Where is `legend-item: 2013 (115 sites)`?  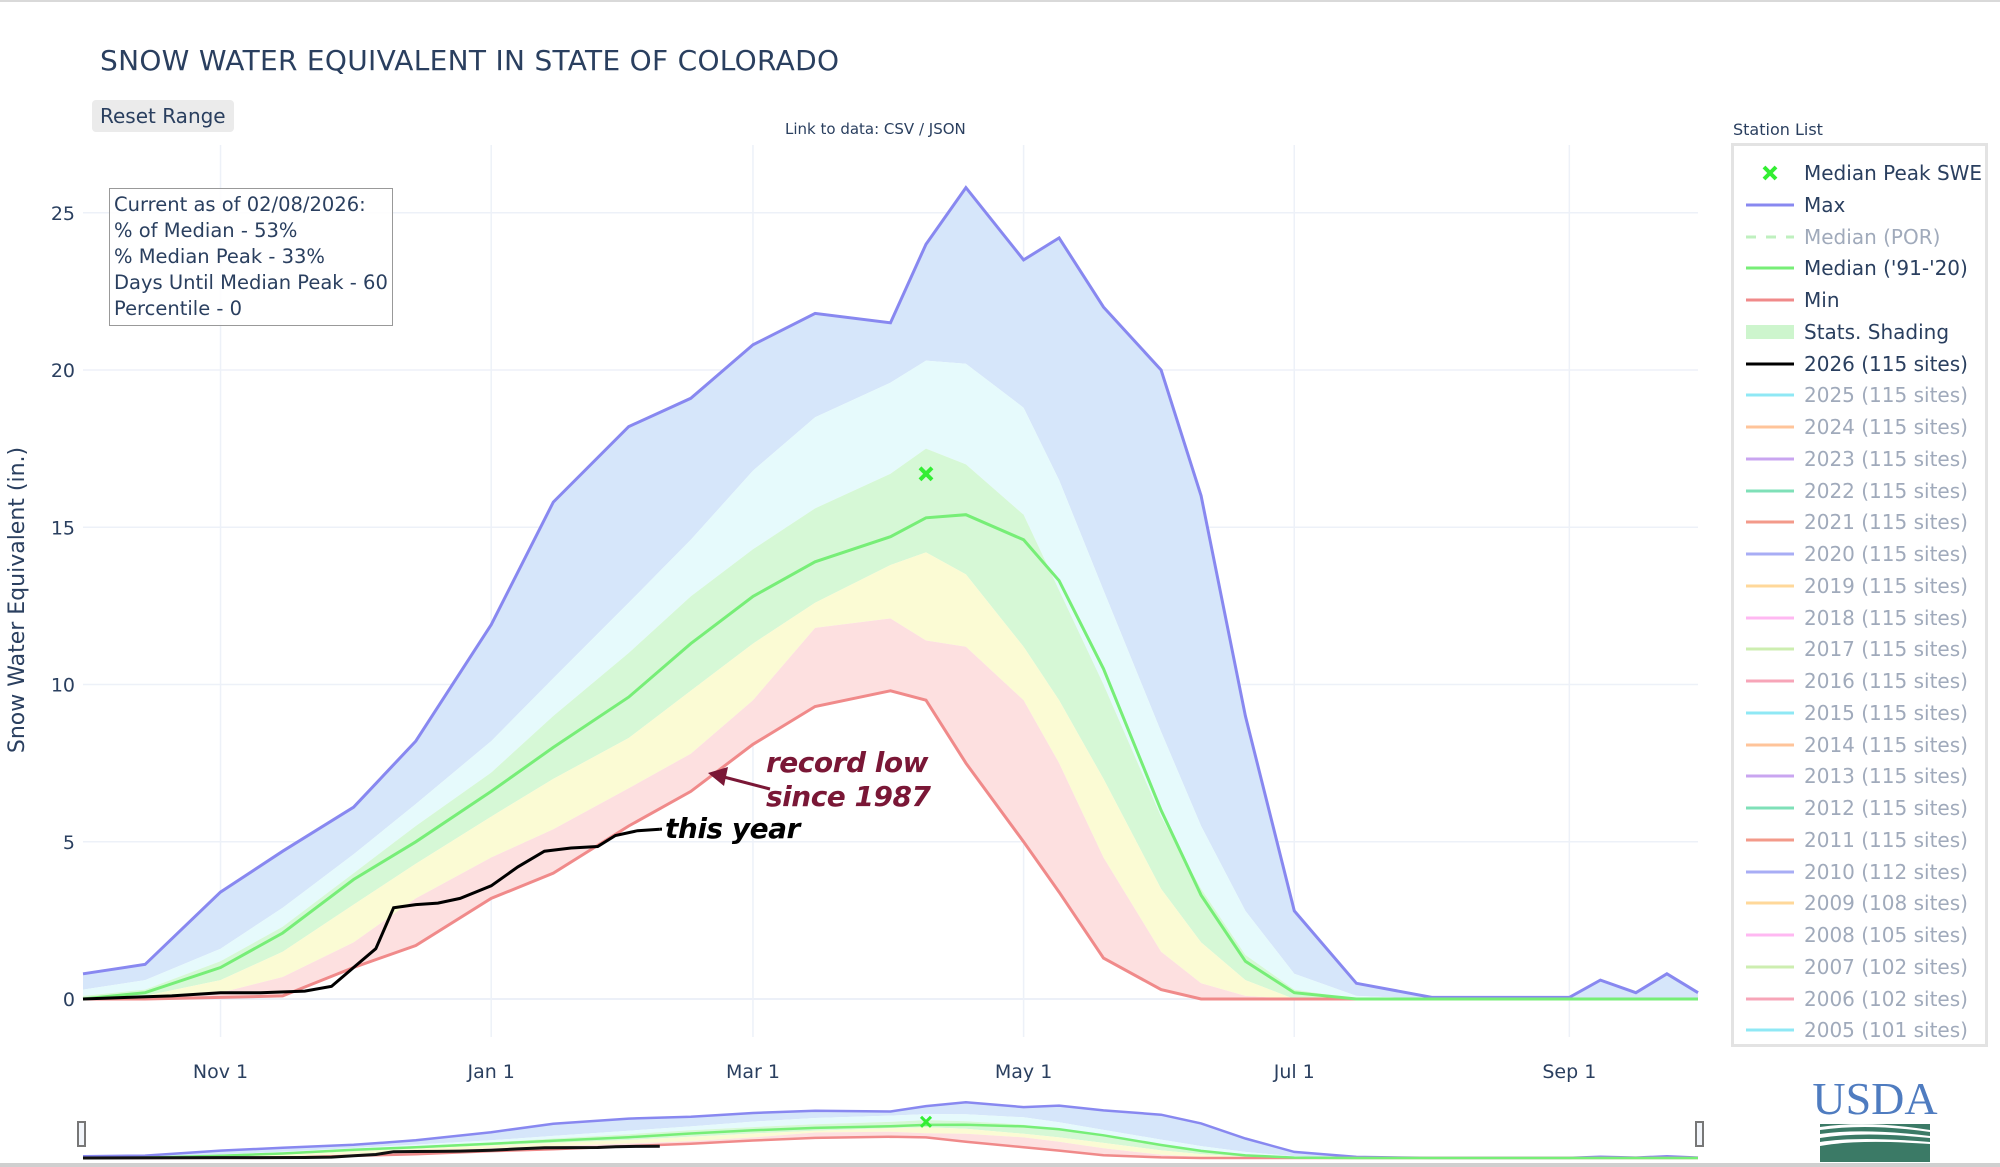
legend-item: 2013 (115 sites) is located at coordinates (1859, 776).